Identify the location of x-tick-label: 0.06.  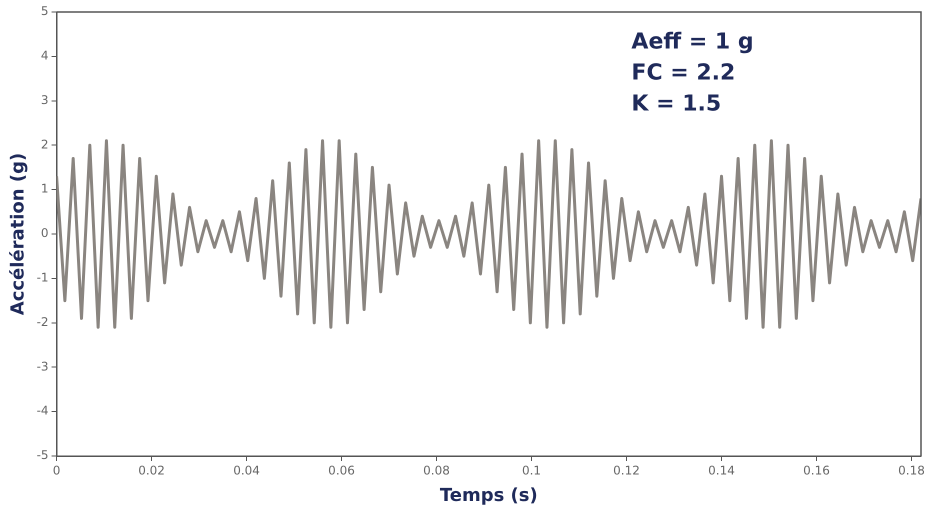
(341, 470).